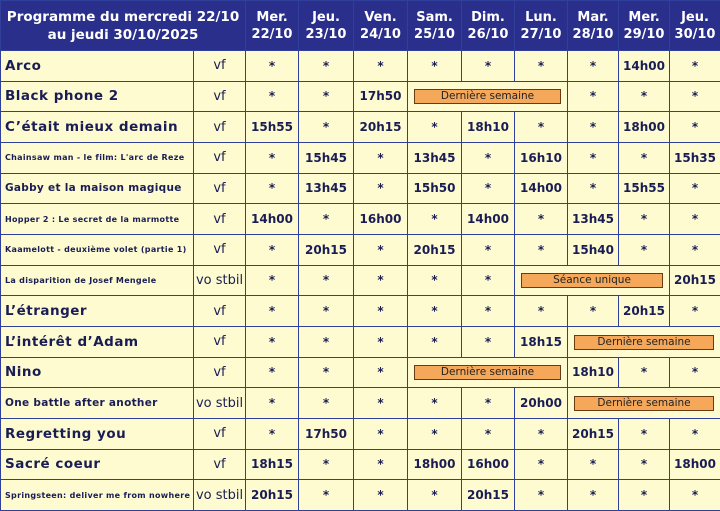  Describe the element at coordinates (541, 403) in the screenshot. I see `showtime: 20h00` at that location.